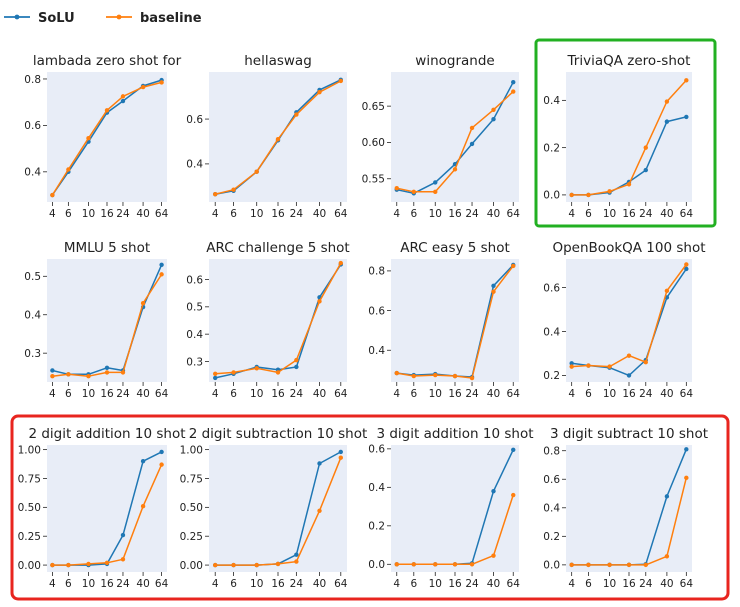 The width and height of the screenshot is (740, 607). What do you see at coordinates (624, 320) in the screenshot?
I see `chart-openbookqa-100-shot: OpenBookQA 100 shot 0.2 0.4 0.6 4 6 10 16 24 40 64` at bounding box center [624, 320].